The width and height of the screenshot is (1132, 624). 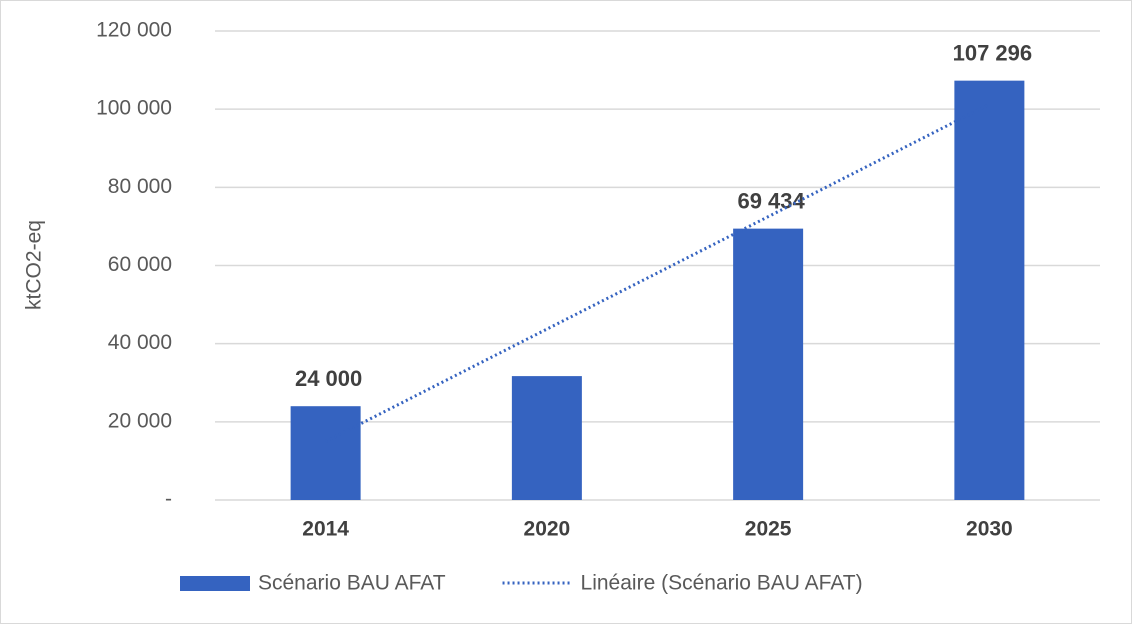 What do you see at coordinates (140, 264) in the screenshot?
I see `y-tick-label: 60 000` at bounding box center [140, 264].